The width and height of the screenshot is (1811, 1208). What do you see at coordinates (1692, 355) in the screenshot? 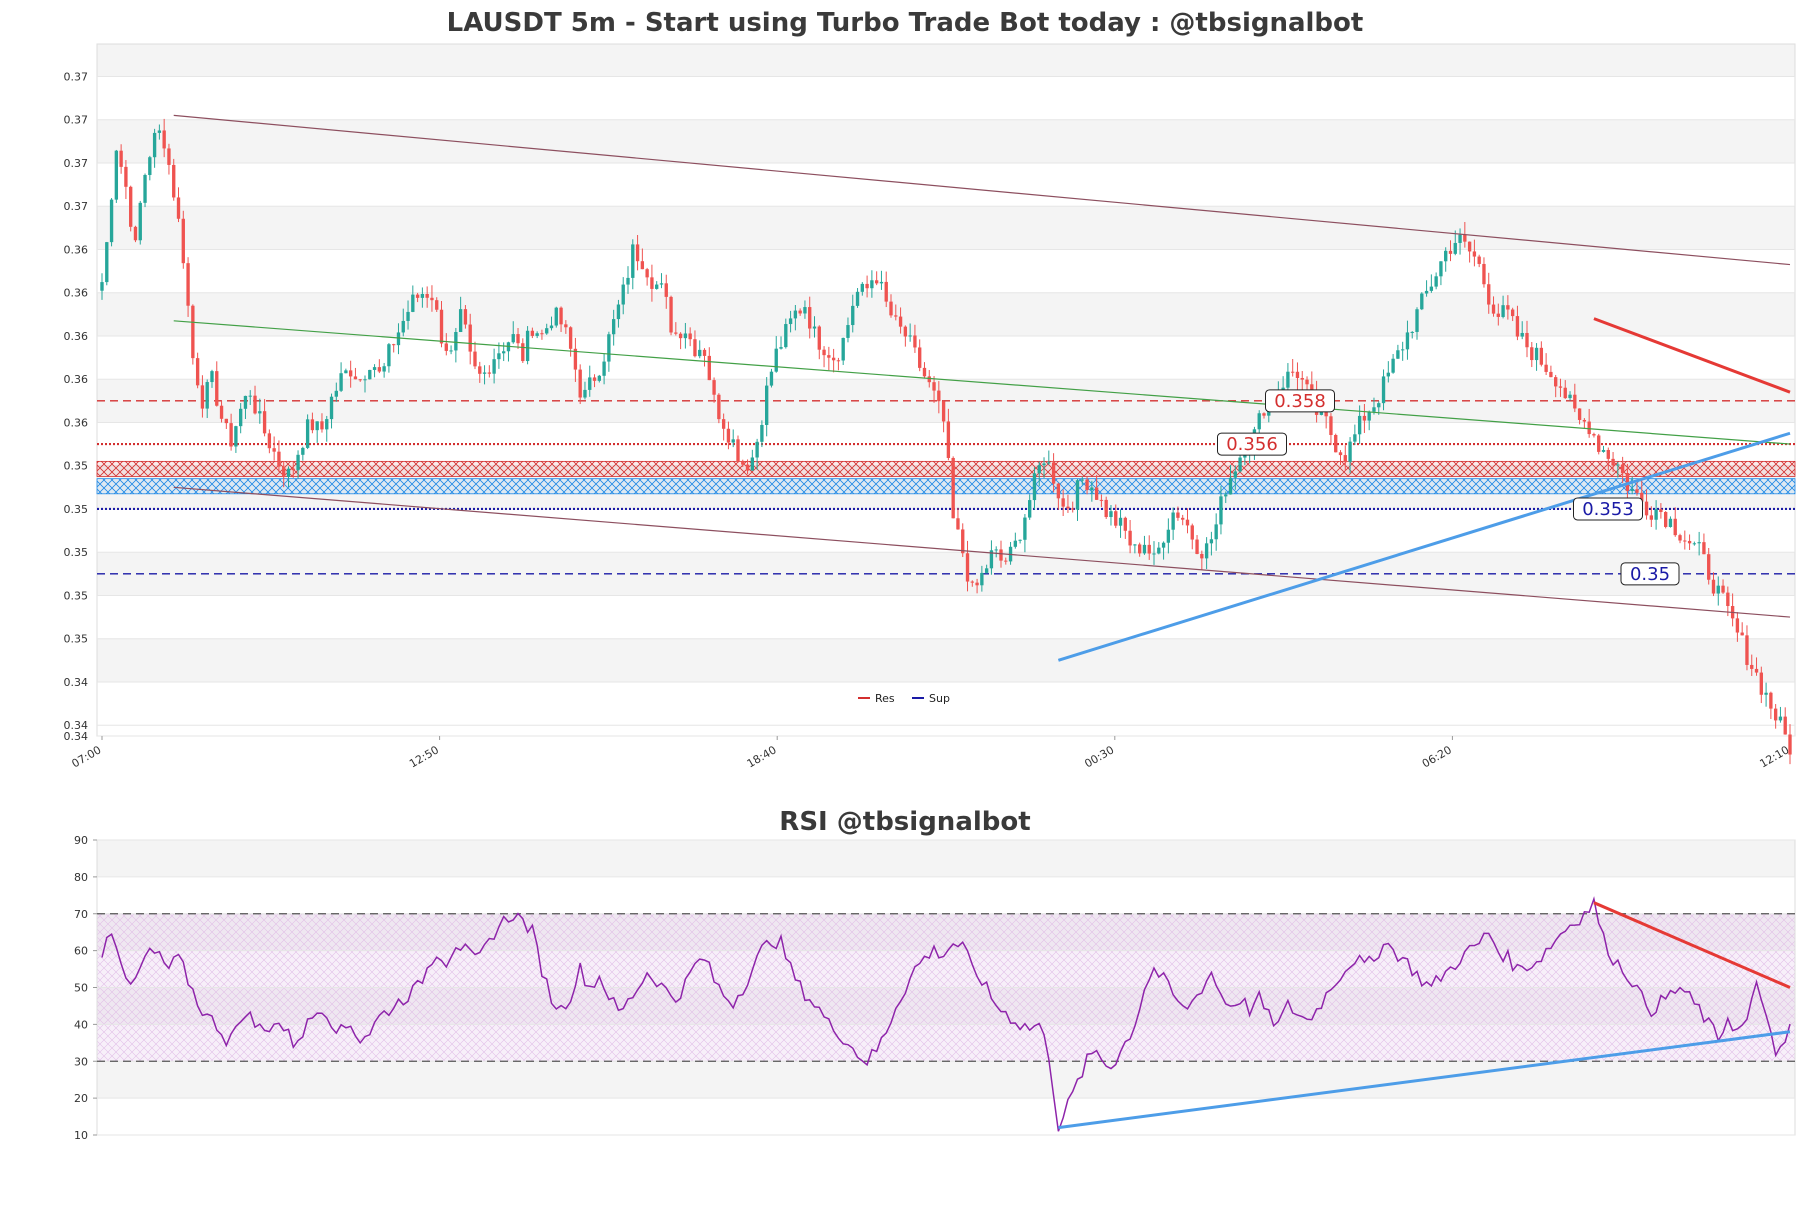
I see `trendline-trend_red` at bounding box center [1692, 355].